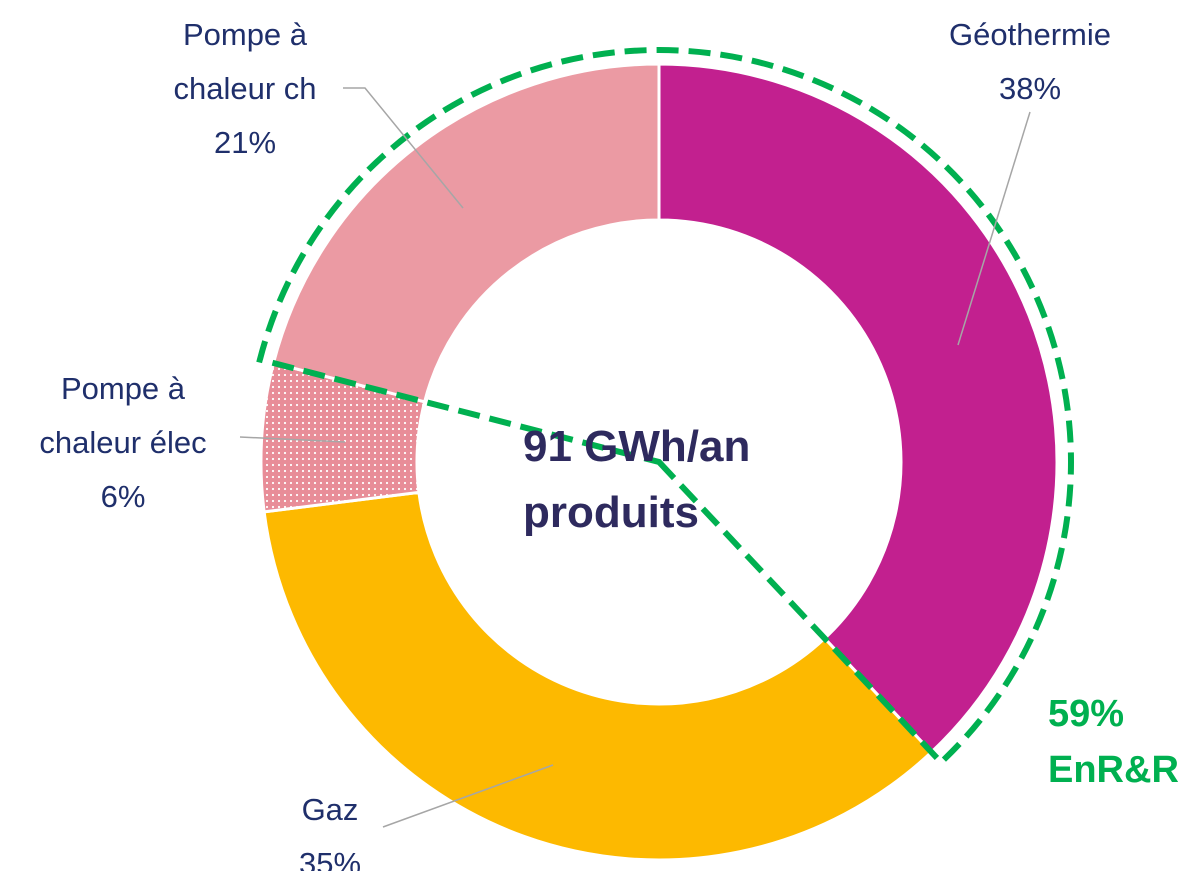 This screenshot has width=1201, height=871. I want to click on value-label: 6%, so click(123, 496).